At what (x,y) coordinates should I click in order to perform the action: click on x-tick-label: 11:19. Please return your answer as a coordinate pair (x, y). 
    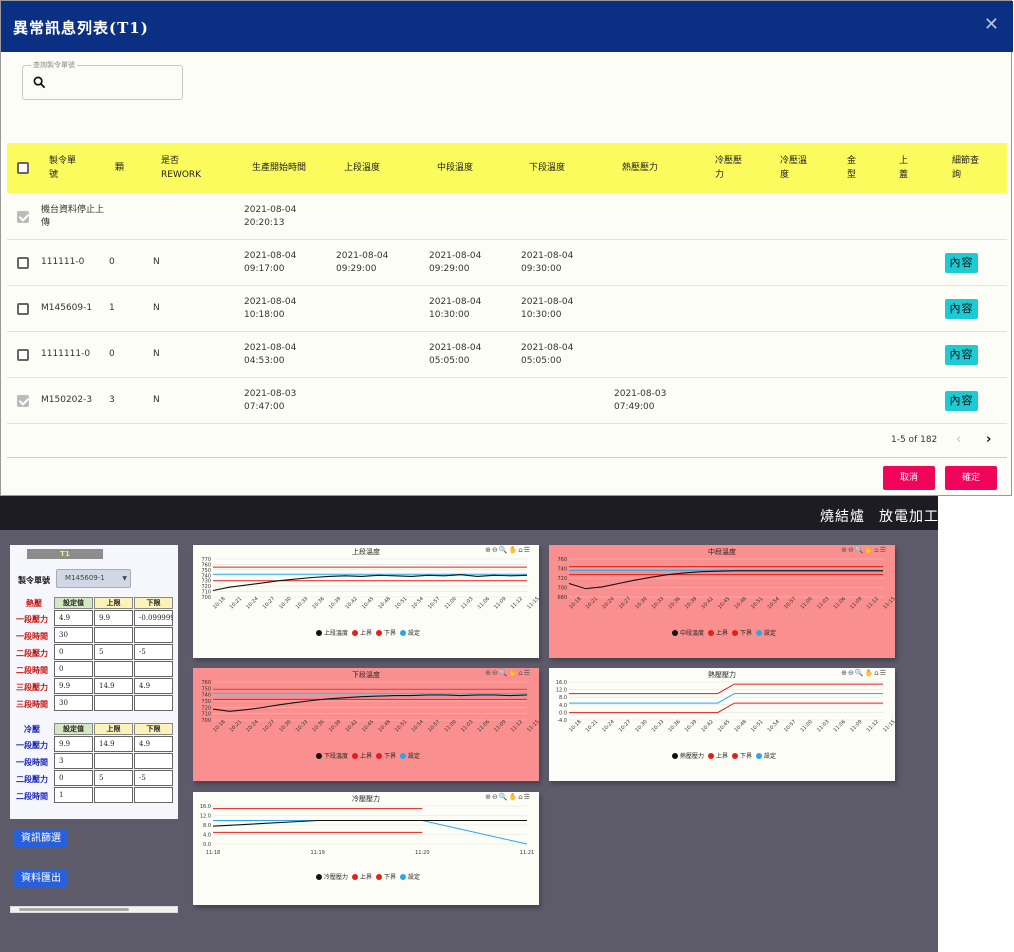
    Looking at the image, I should click on (317, 853).